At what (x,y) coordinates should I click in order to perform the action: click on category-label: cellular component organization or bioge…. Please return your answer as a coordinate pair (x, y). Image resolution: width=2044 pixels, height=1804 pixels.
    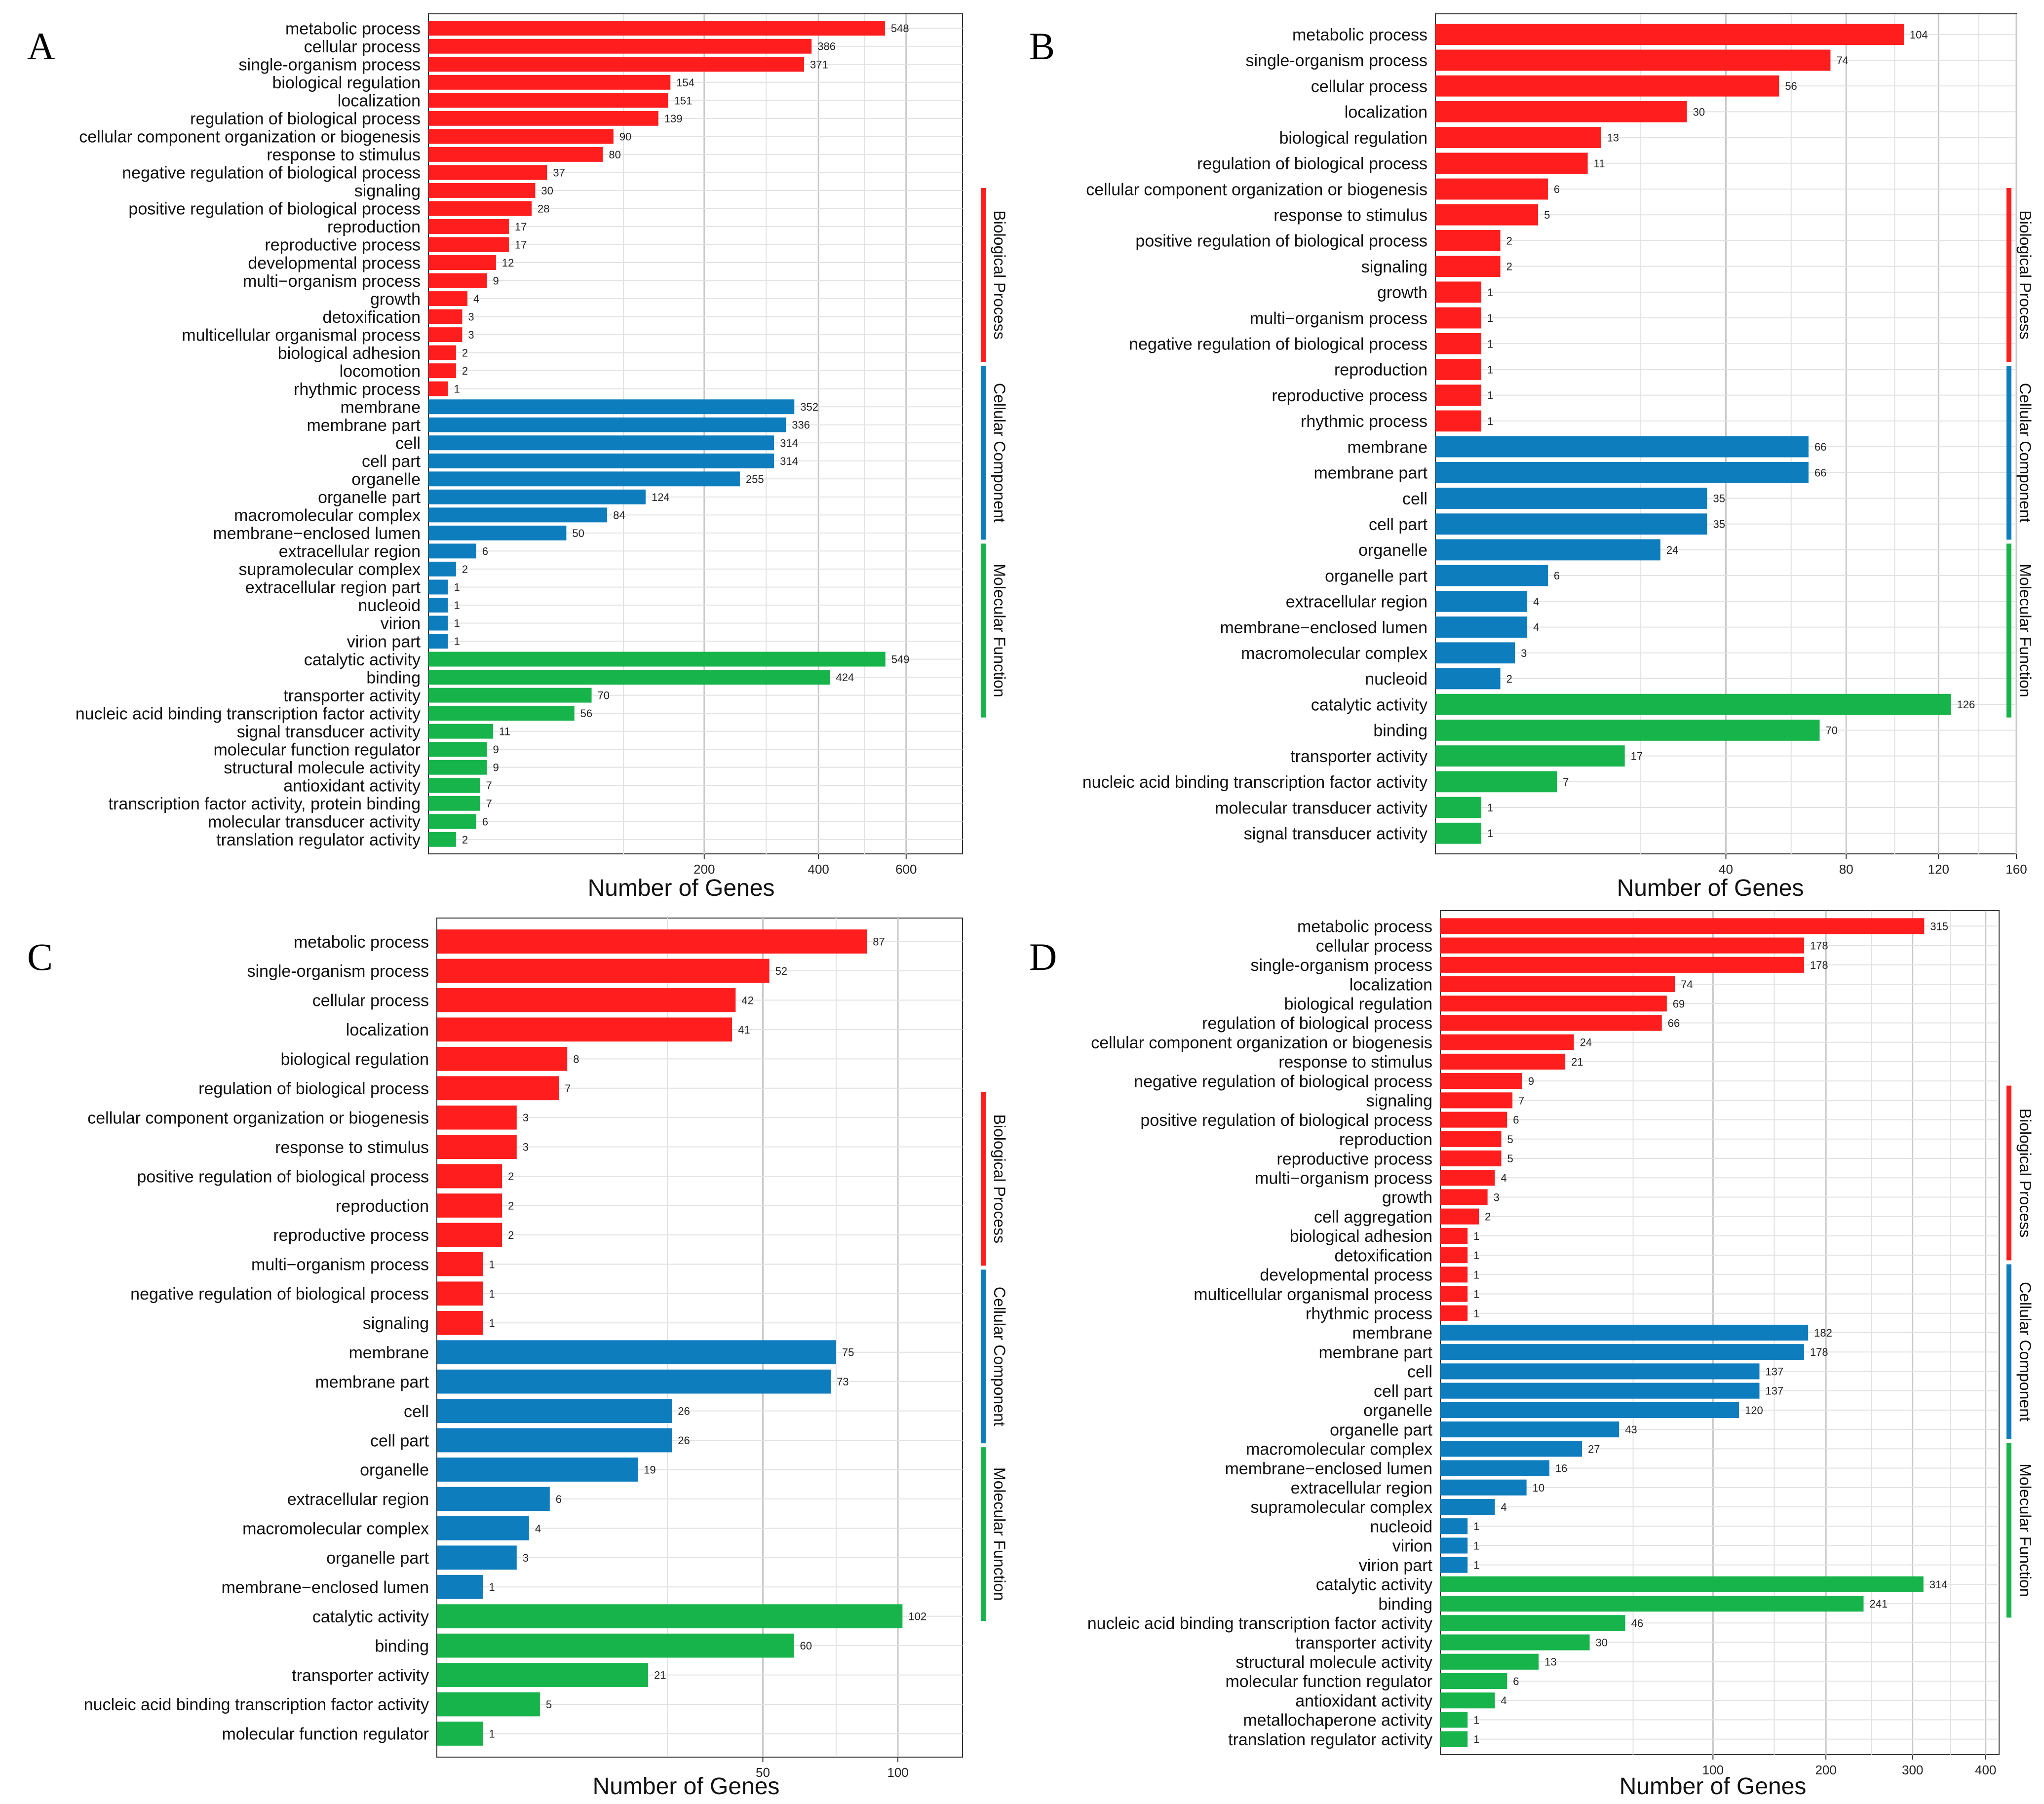
    Looking at the image, I should click on (1261, 1043).